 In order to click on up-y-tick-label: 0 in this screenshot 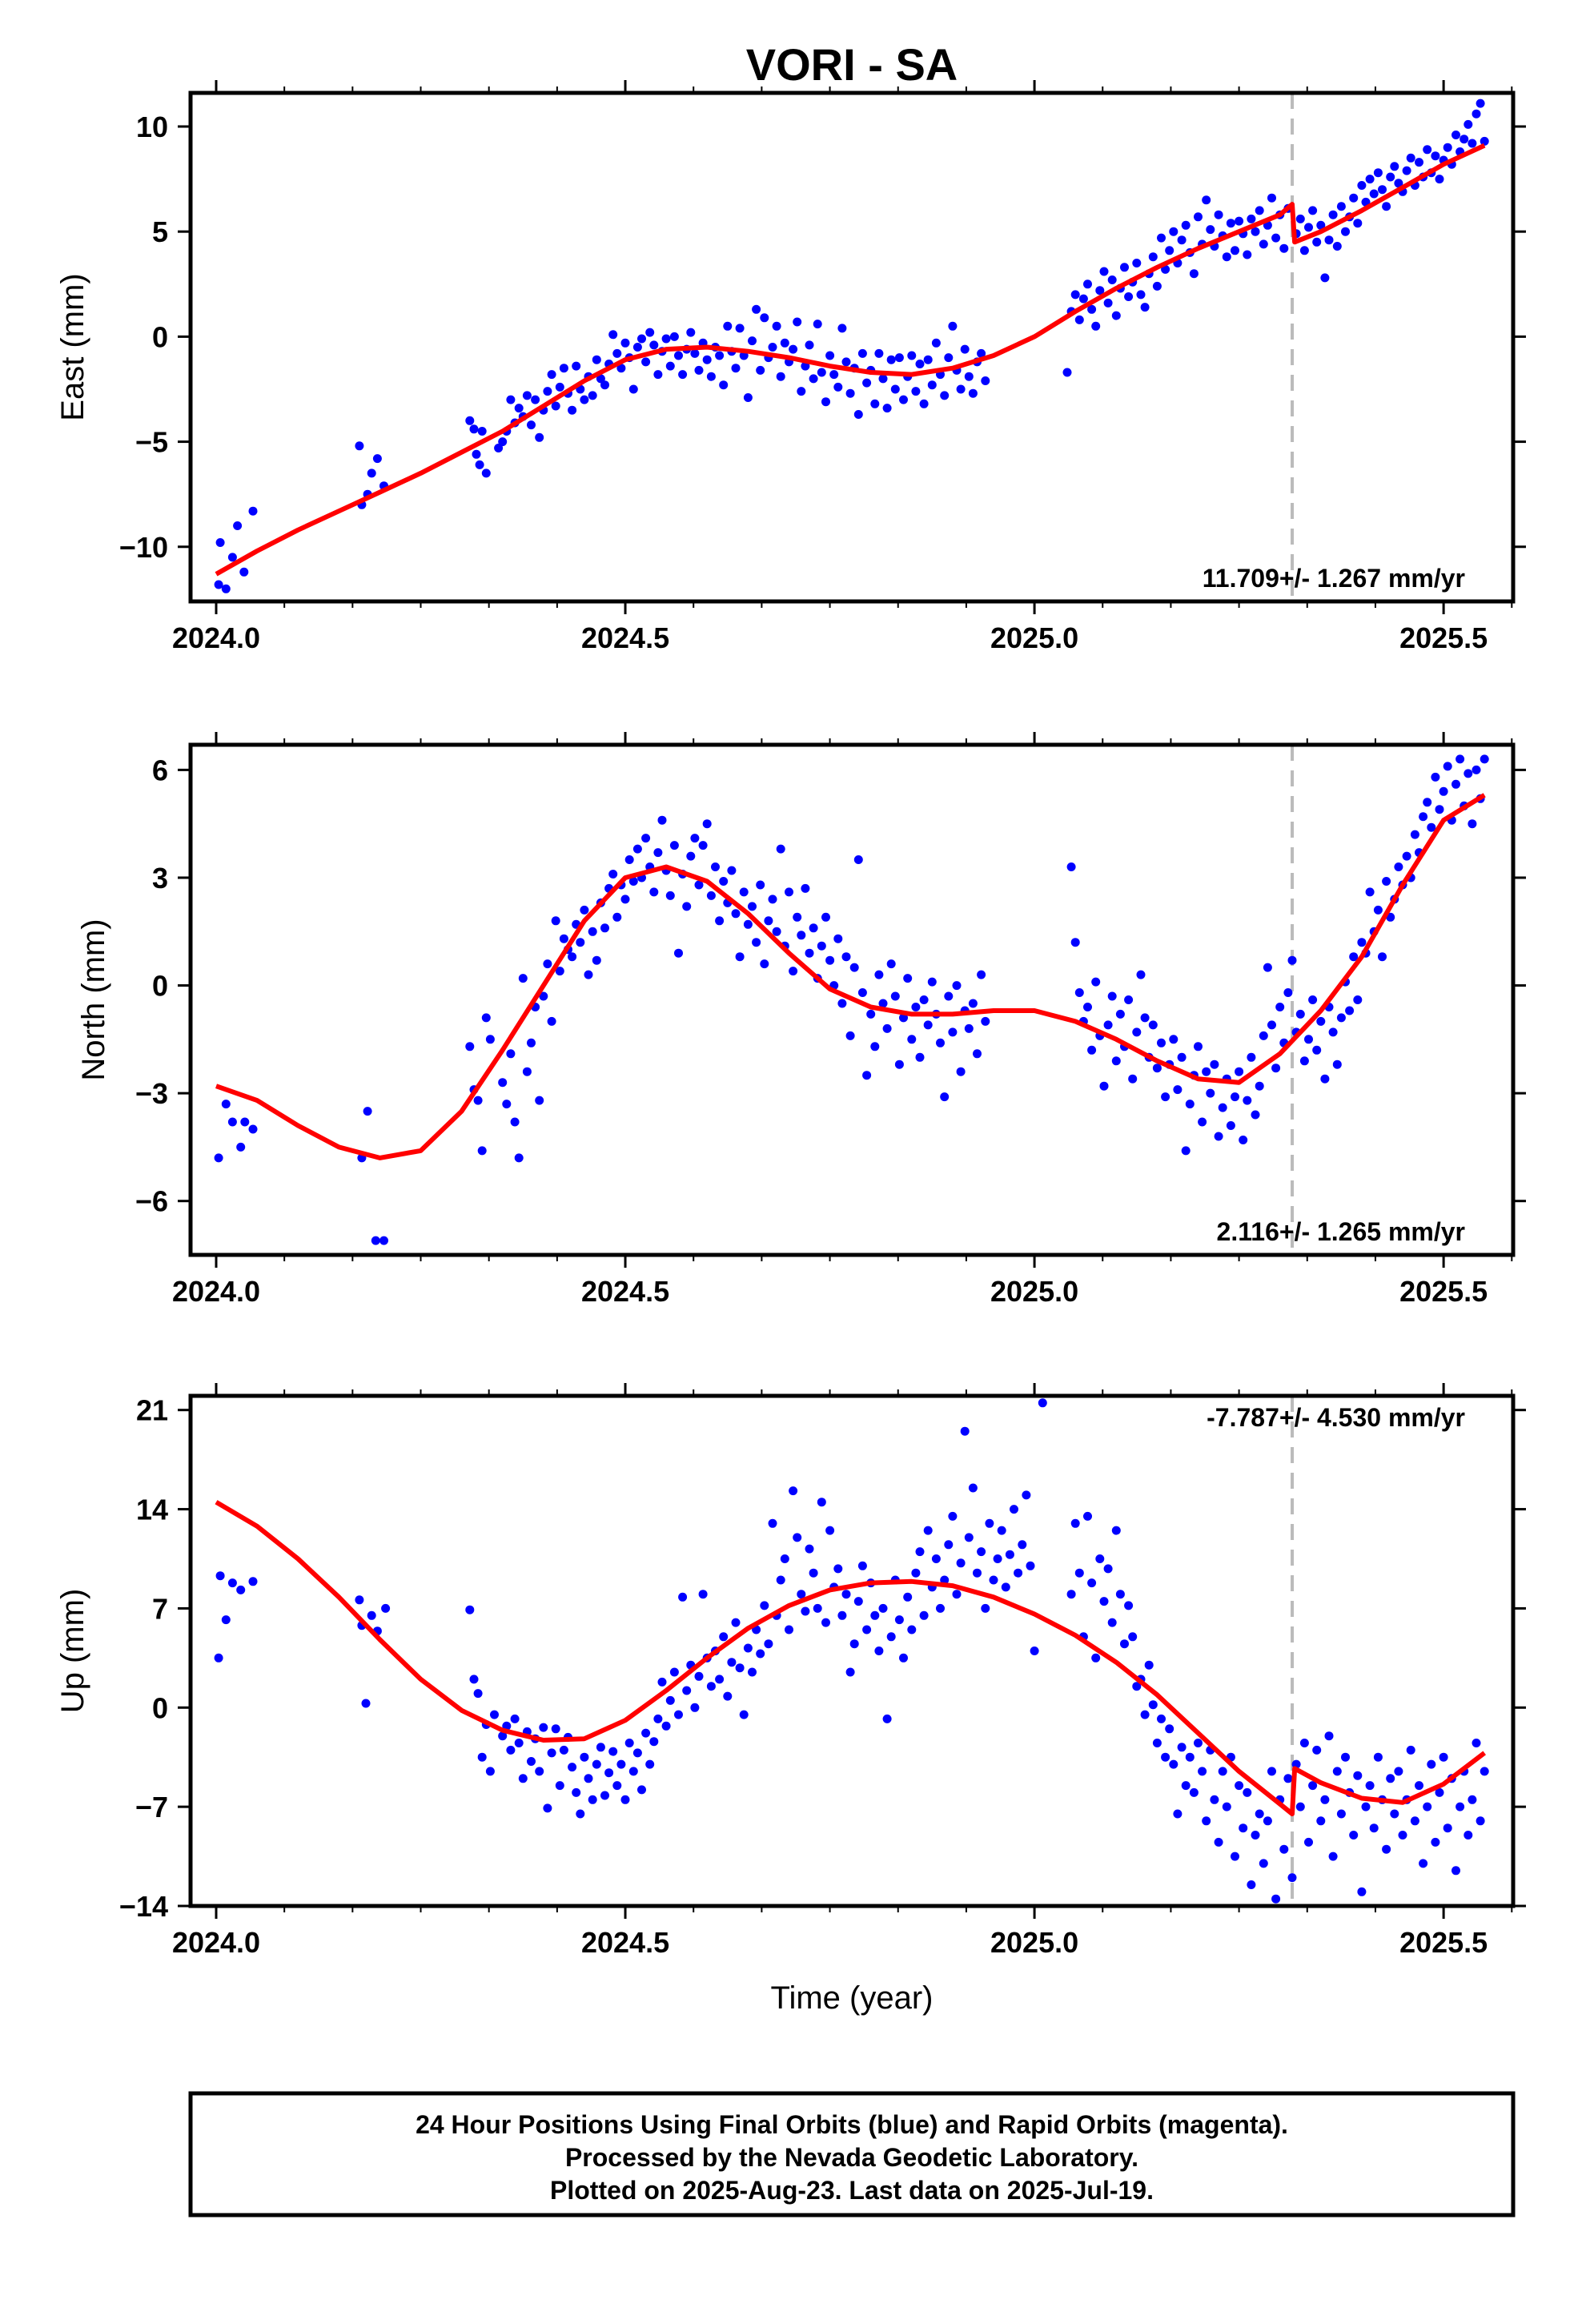, I will do `click(160, 1707)`.